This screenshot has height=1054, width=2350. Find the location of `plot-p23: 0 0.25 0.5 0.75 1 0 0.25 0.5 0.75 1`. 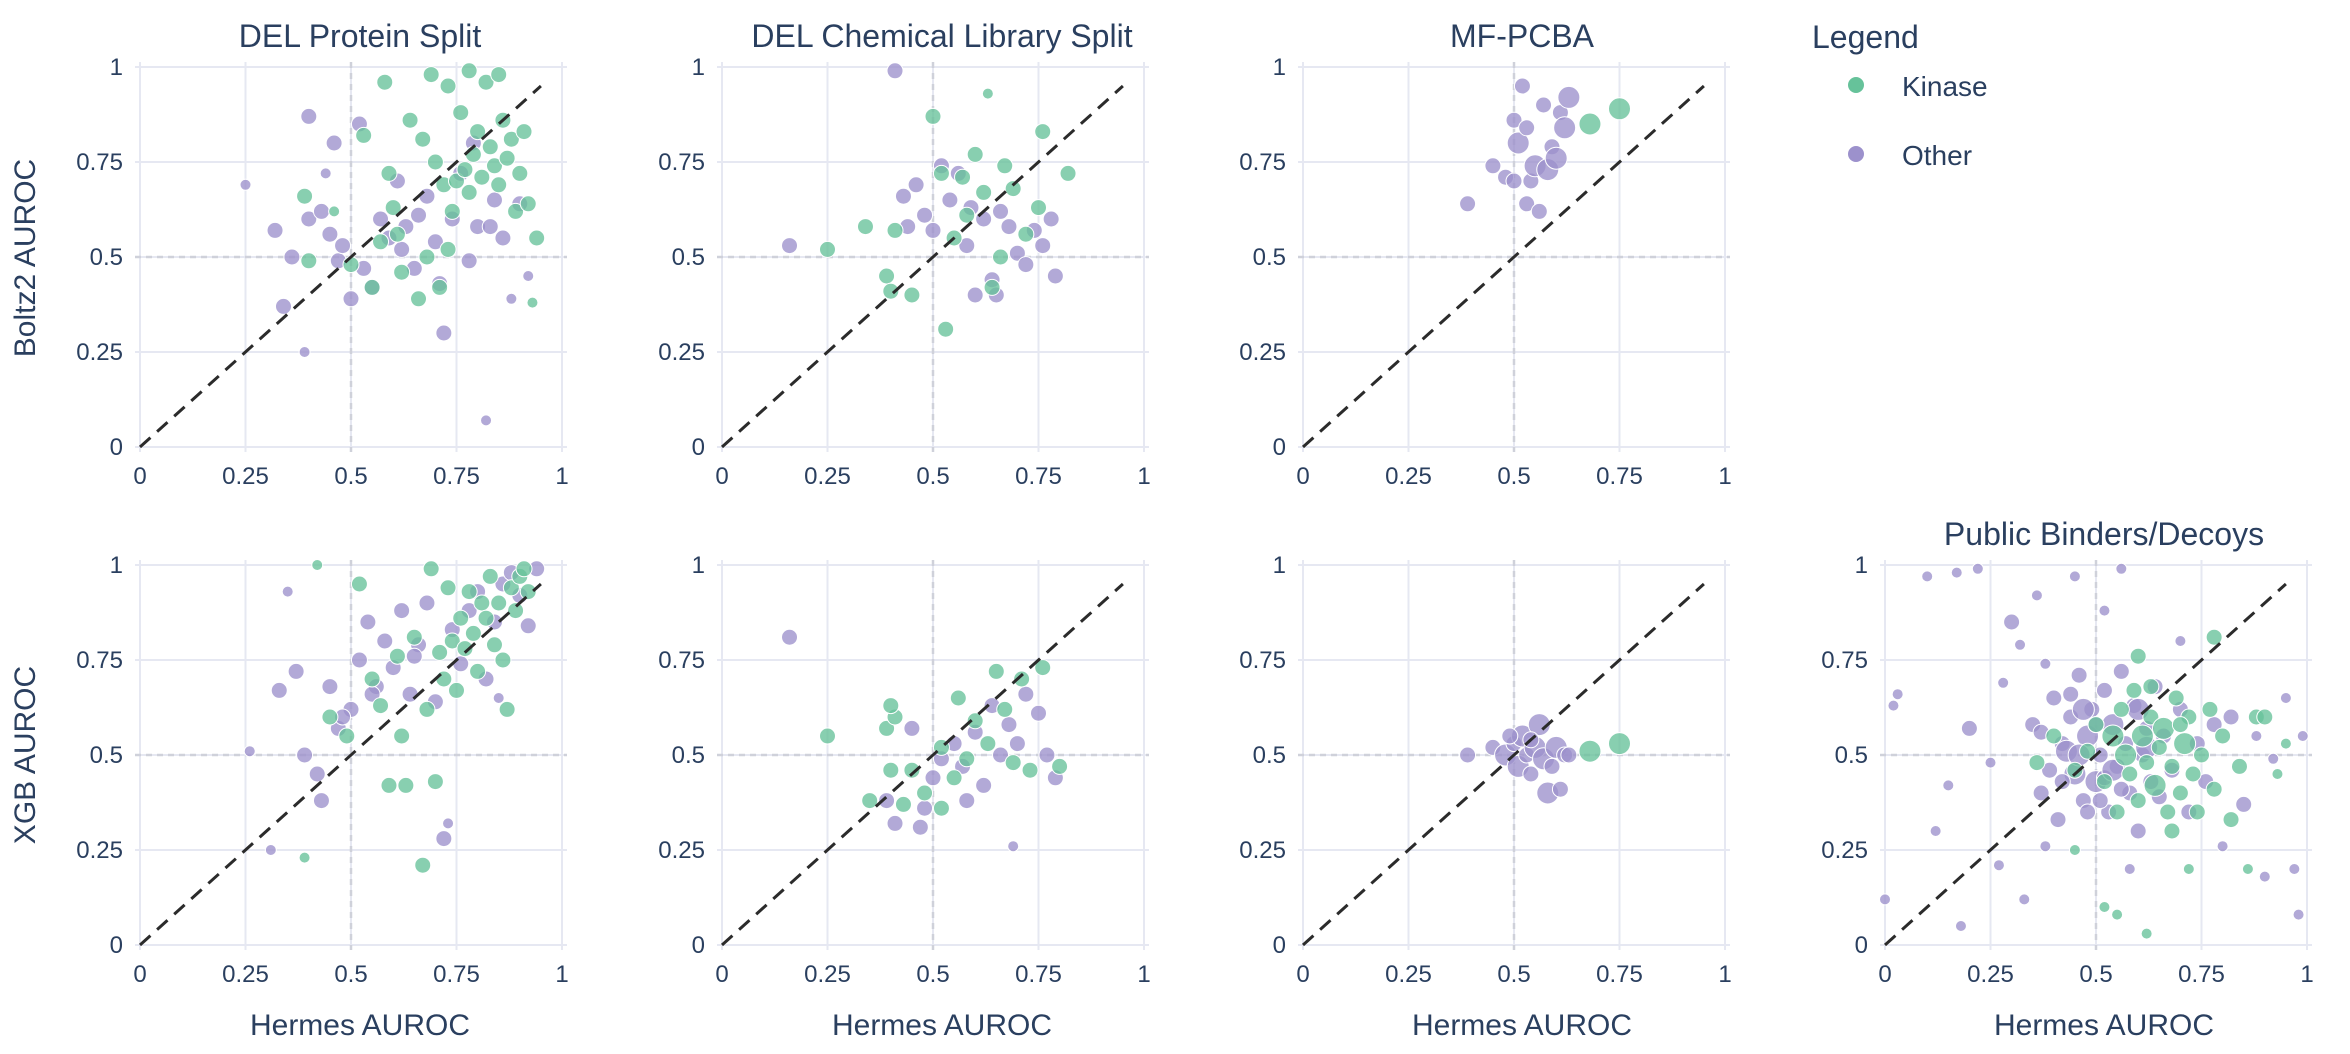

plot-p23: 0 0.25 0.5 0.75 1 0 0.25 0.5 0.75 1 is located at coordinates (1485, 770).